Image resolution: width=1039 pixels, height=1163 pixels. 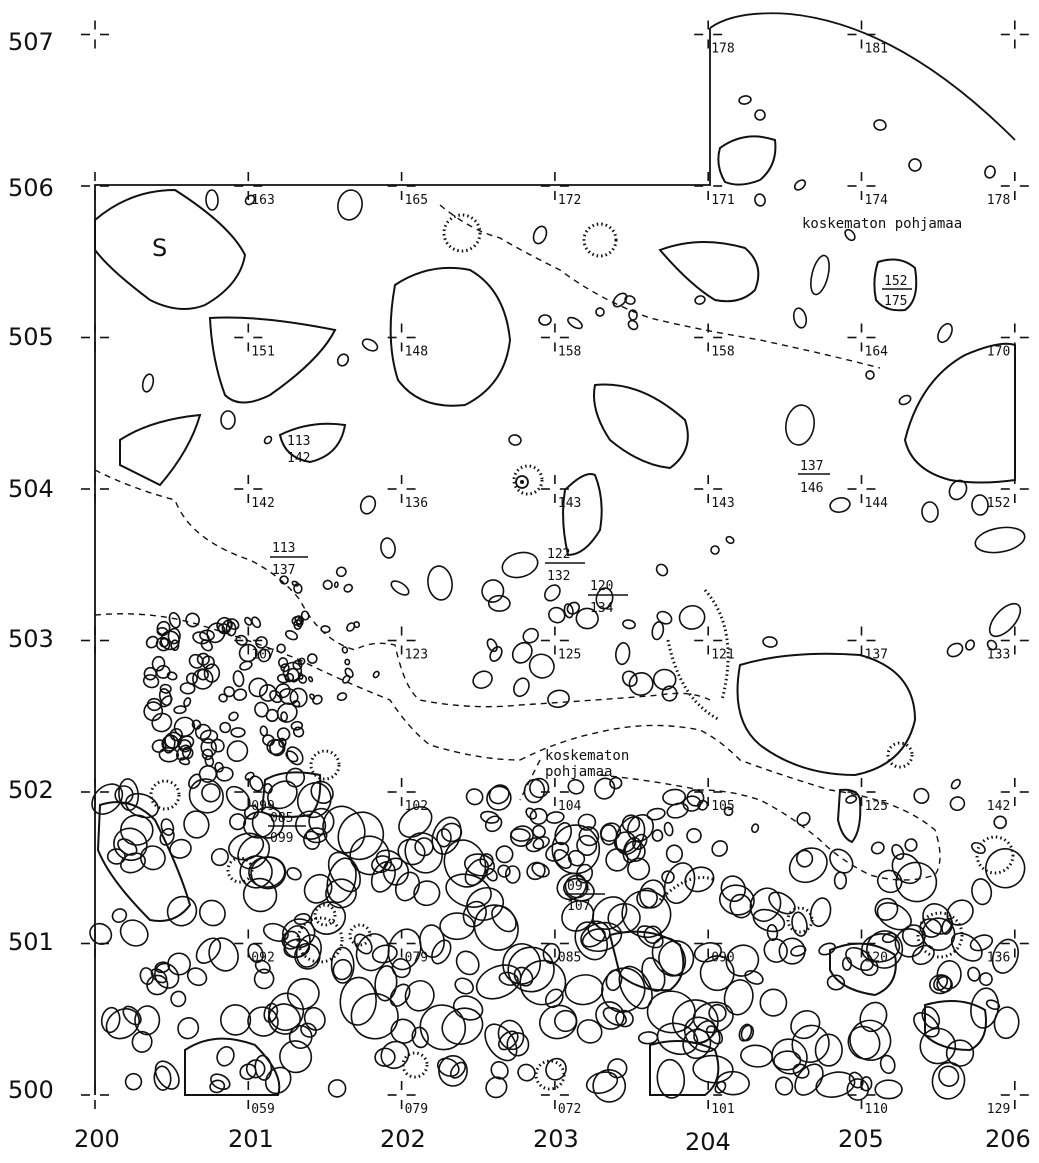 What do you see at coordinates (416, 200) in the screenshot?
I see `grid-elevation-label: 165` at bounding box center [416, 200].